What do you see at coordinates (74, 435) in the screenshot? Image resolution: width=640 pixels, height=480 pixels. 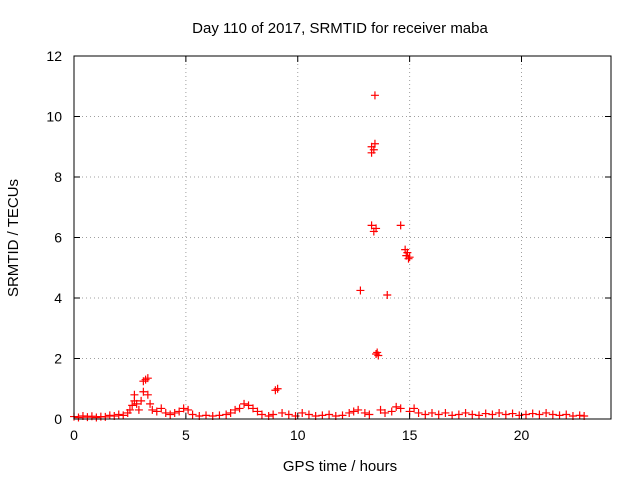 I see `x-tick-label: 0` at bounding box center [74, 435].